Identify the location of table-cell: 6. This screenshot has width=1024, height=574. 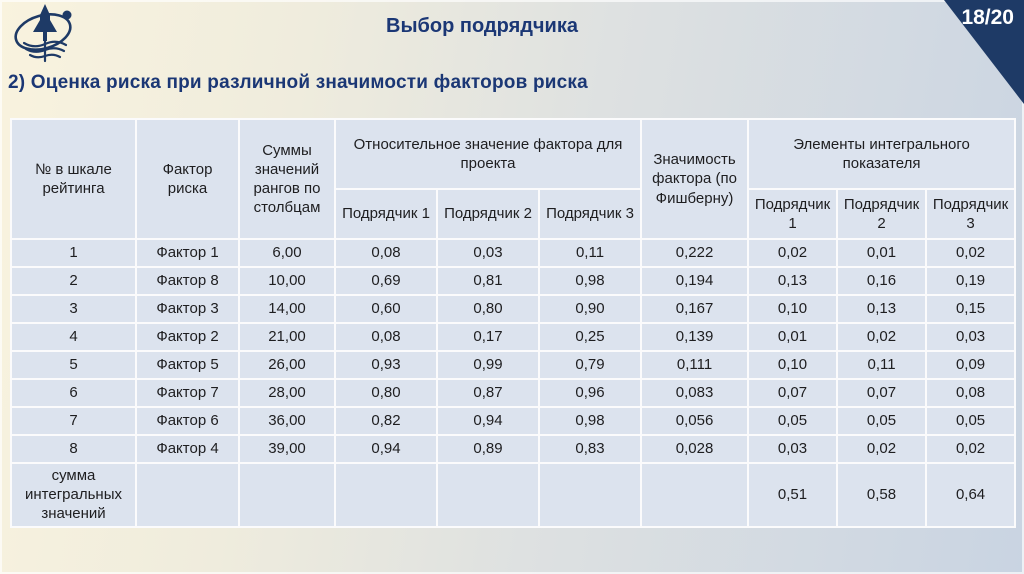
(73, 393).